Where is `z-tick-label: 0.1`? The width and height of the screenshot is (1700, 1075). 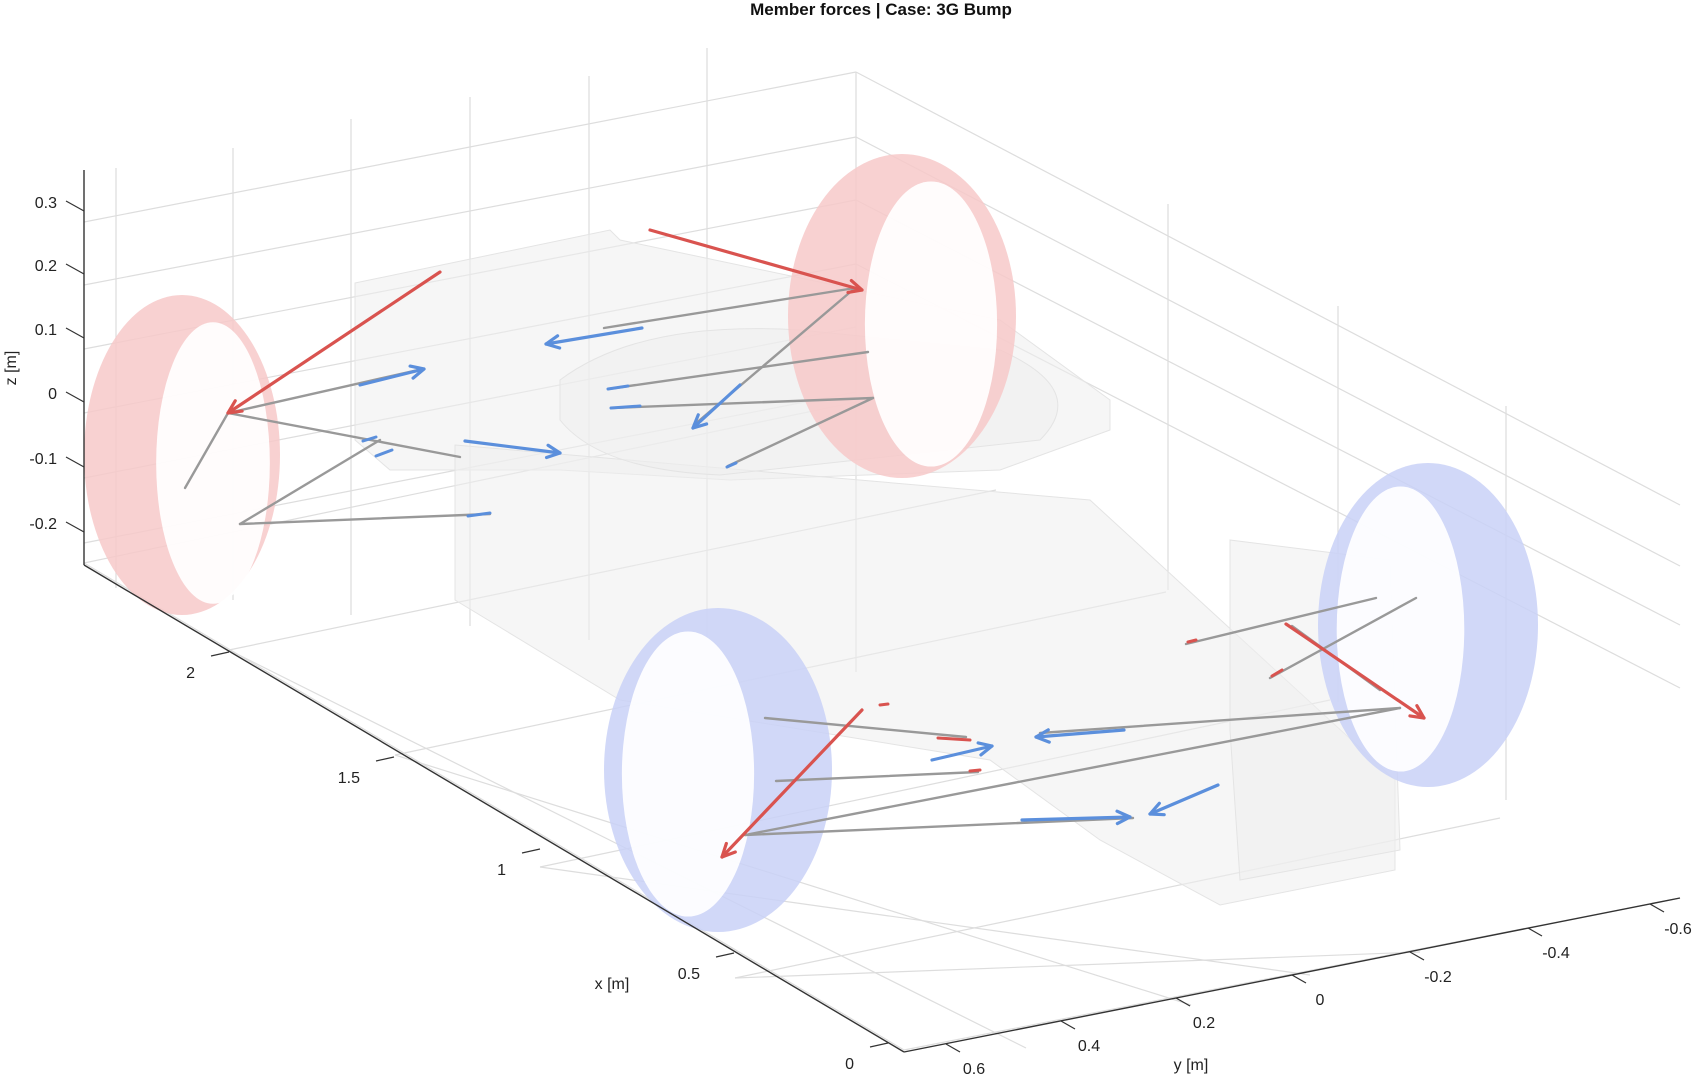
z-tick-label: 0.1 is located at coordinates (46, 330).